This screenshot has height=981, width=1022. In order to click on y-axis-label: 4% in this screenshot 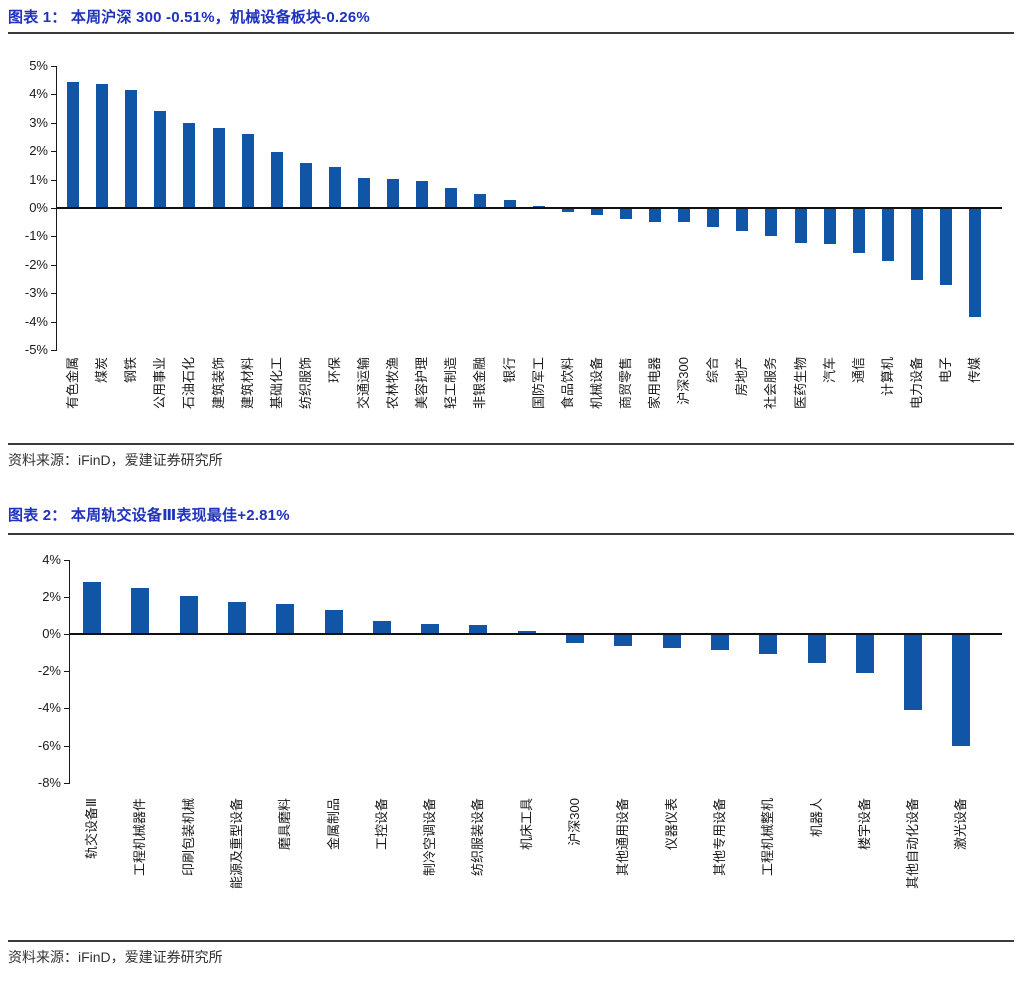, I will do `click(51, 559)`.